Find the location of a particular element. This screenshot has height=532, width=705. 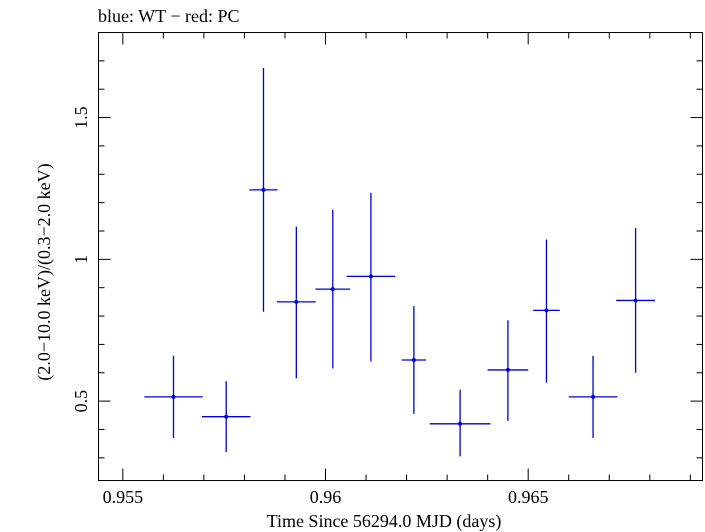

chart-title: blue: WT − red: PC is located at coordinates (168, 16).